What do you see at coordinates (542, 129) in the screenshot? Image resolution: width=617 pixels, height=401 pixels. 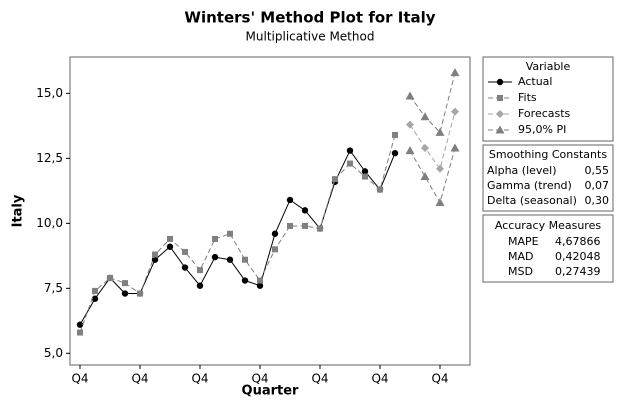 I see `legend-label: 95,0% PI` at bounding box center [542, 129].